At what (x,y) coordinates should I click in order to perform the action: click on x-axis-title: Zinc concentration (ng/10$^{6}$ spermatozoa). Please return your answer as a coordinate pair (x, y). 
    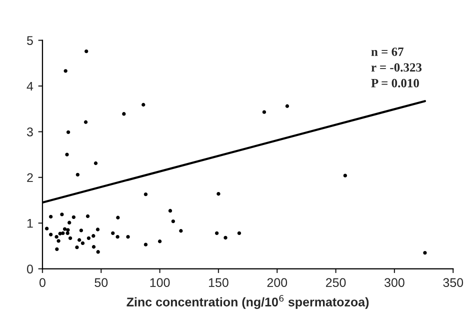
    Looking at the image, I should click on (247, 302).